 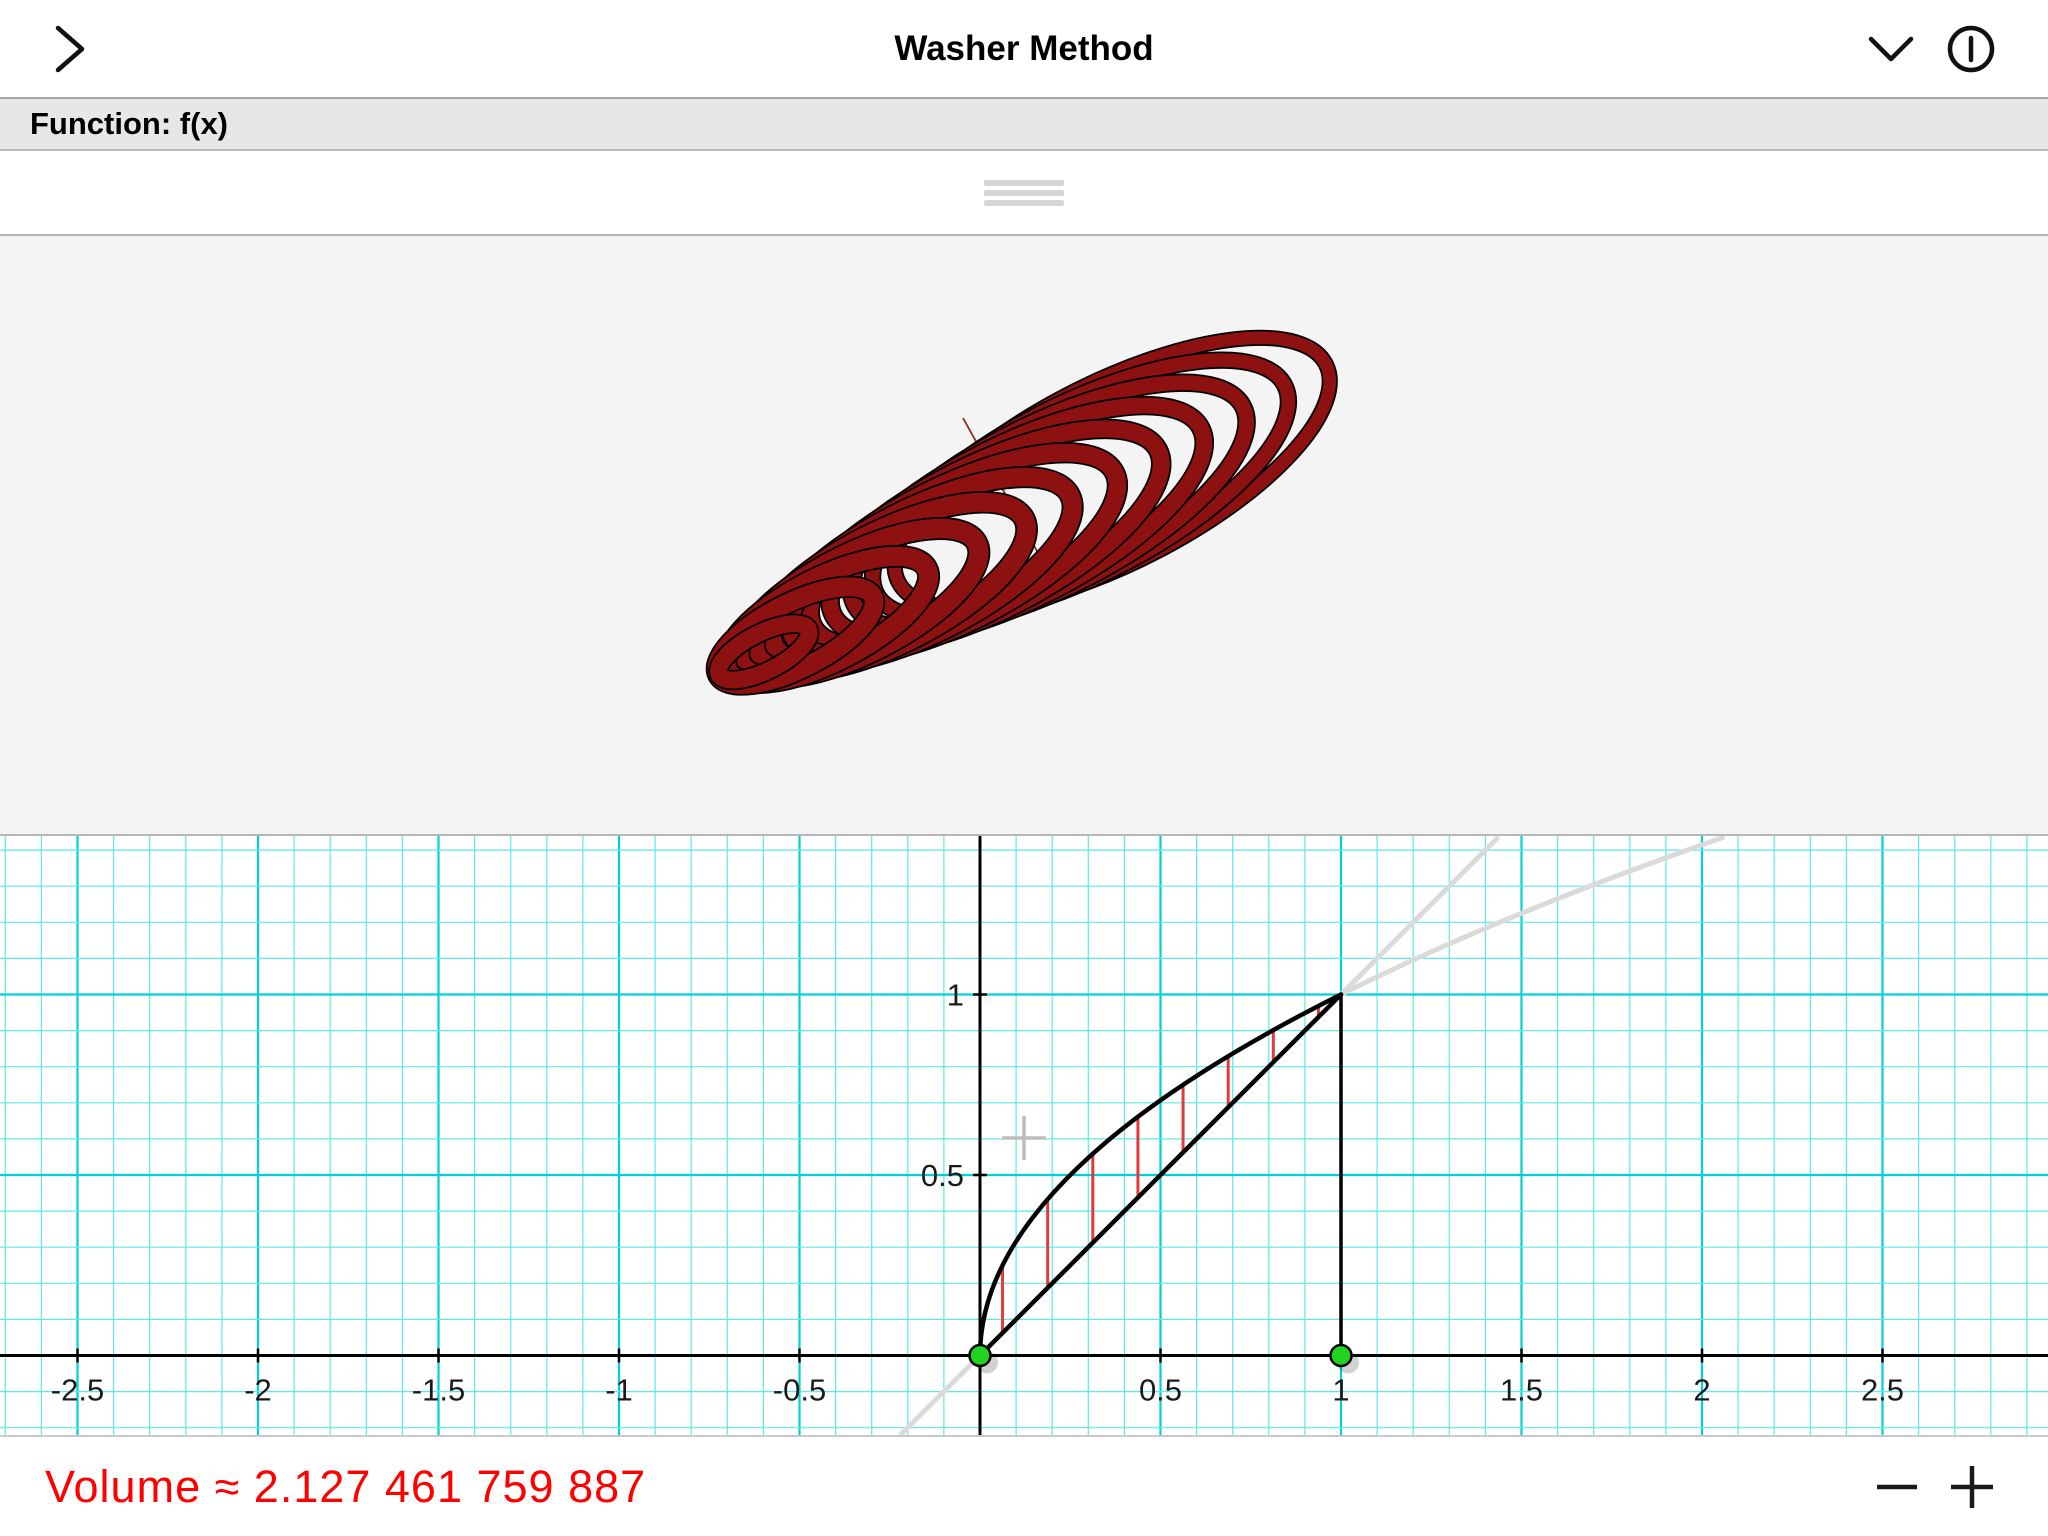 I want to click on zoom-controls, so click(x=1935, y=1487).